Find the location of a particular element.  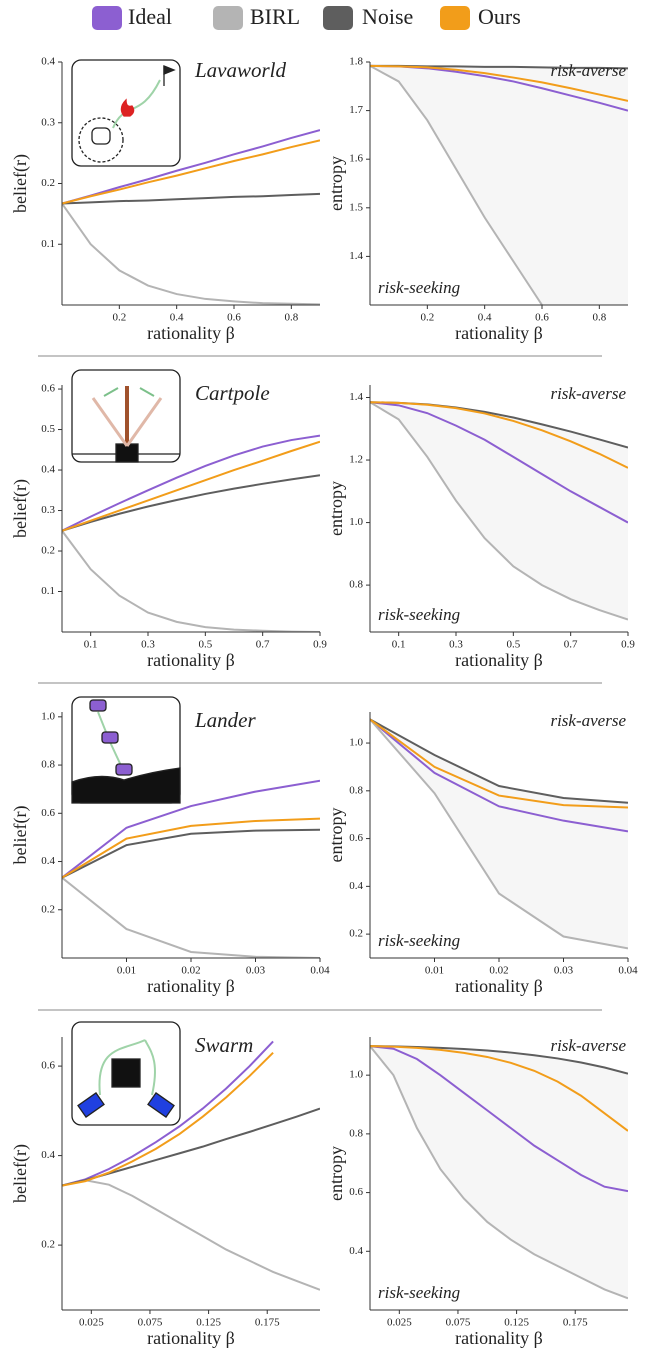

y-tick-label: 1.4 is located at coordinates (356, 256).